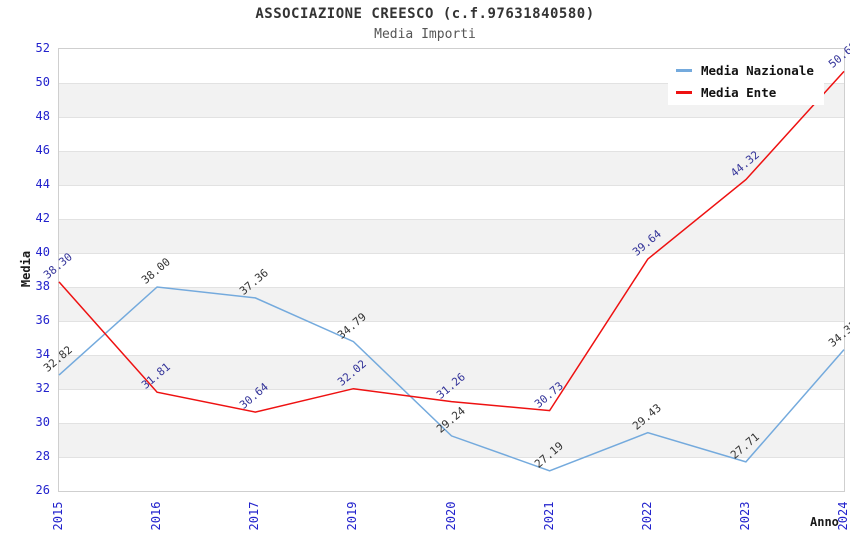 The width and height of the screenshot is (850, 550). I want to click on x-tick-label: 2016, so click(156, 516).